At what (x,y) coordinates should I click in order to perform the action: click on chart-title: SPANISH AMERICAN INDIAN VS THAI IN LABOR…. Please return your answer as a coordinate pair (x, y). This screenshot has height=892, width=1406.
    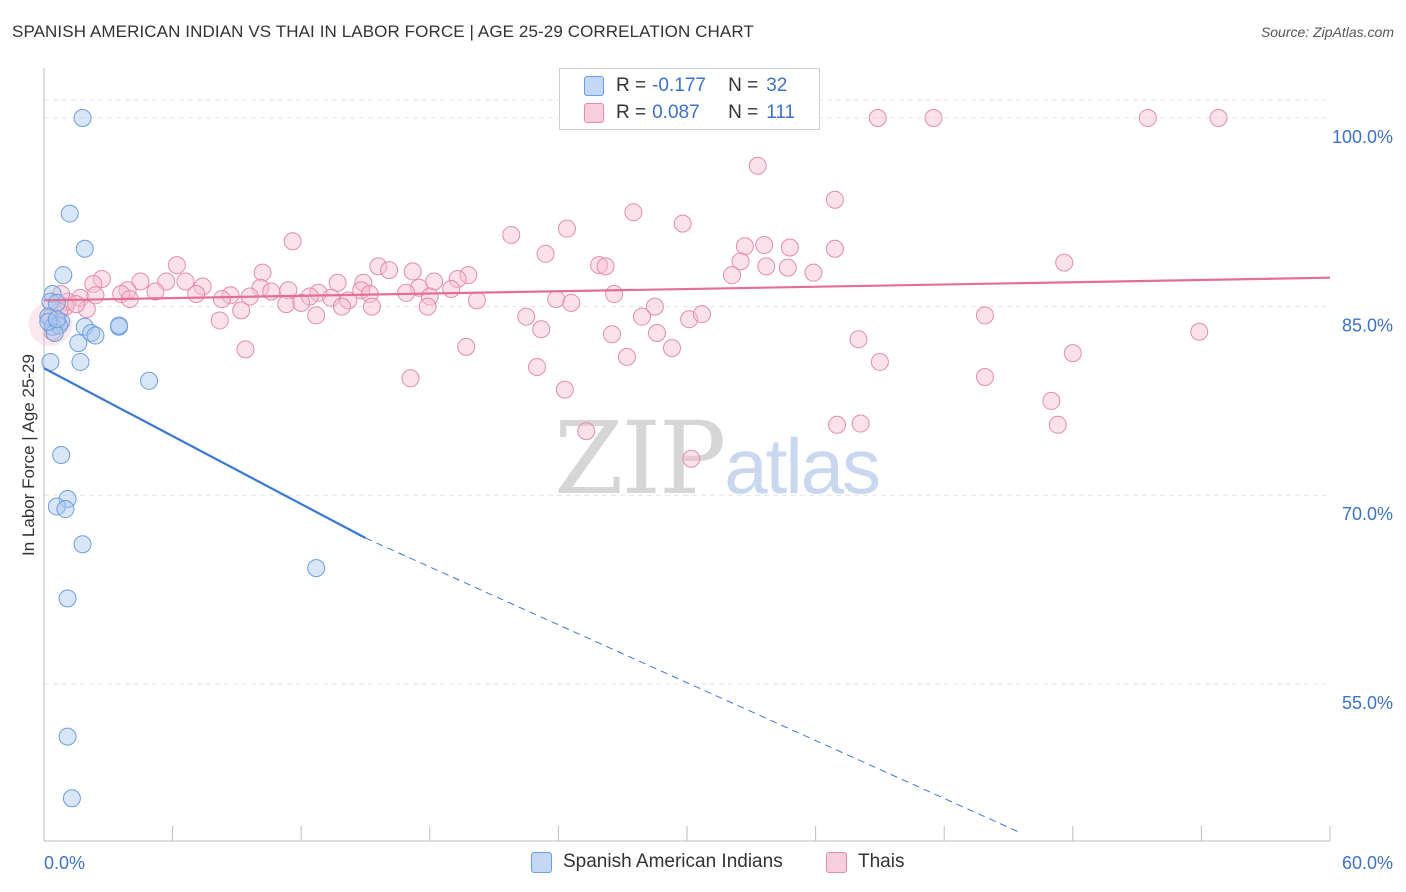
    Looking at the image, I should click on (383, 31).